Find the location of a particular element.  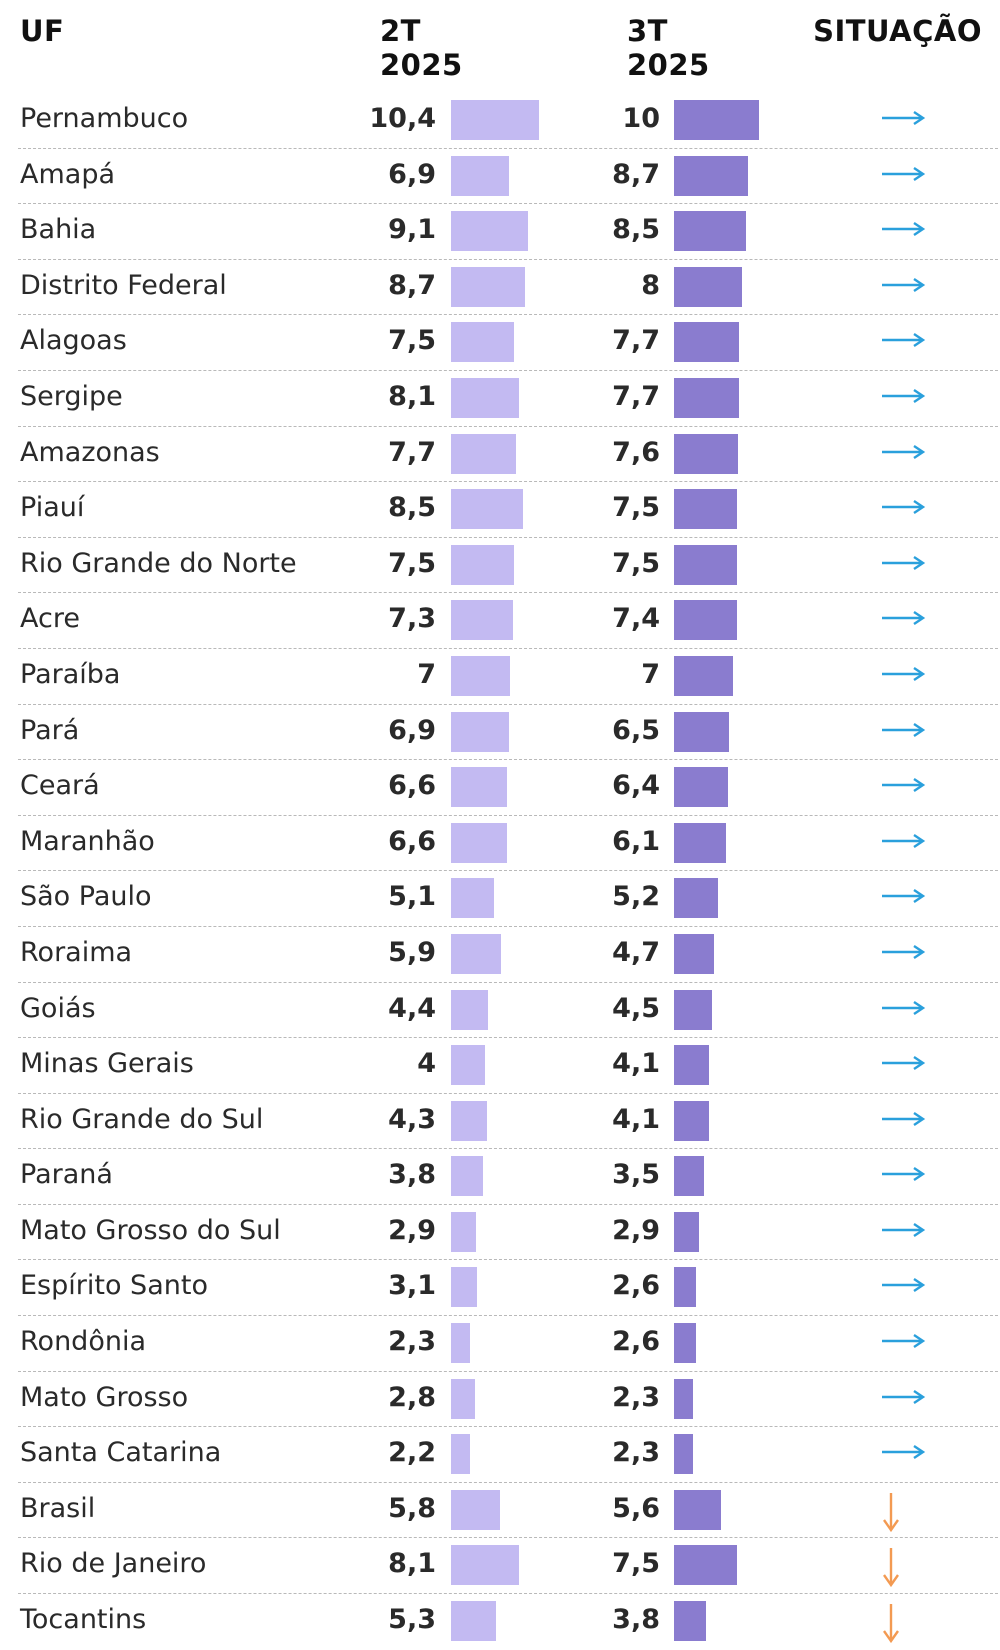

uf-name: Pará is located at coordinates (50, 730).